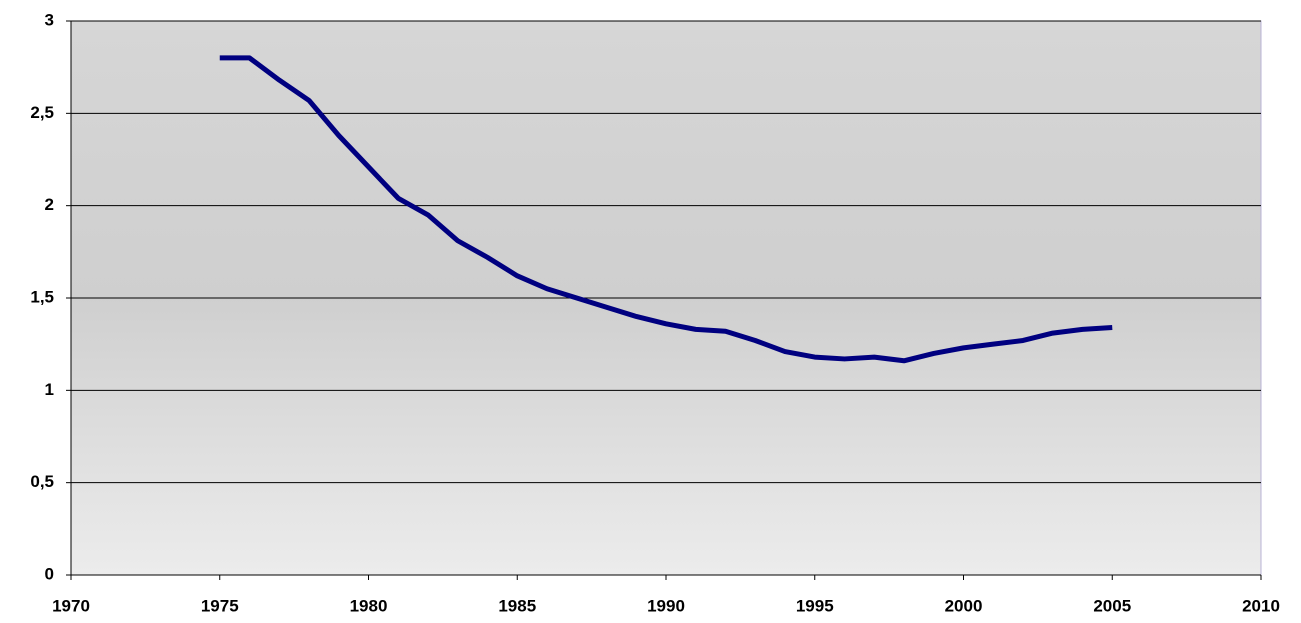 This screenshot has height=623, width=1301. Describe the element at coordinates (815, 605) in the screenshot. I see `x-tick-label: 1995` at that location.